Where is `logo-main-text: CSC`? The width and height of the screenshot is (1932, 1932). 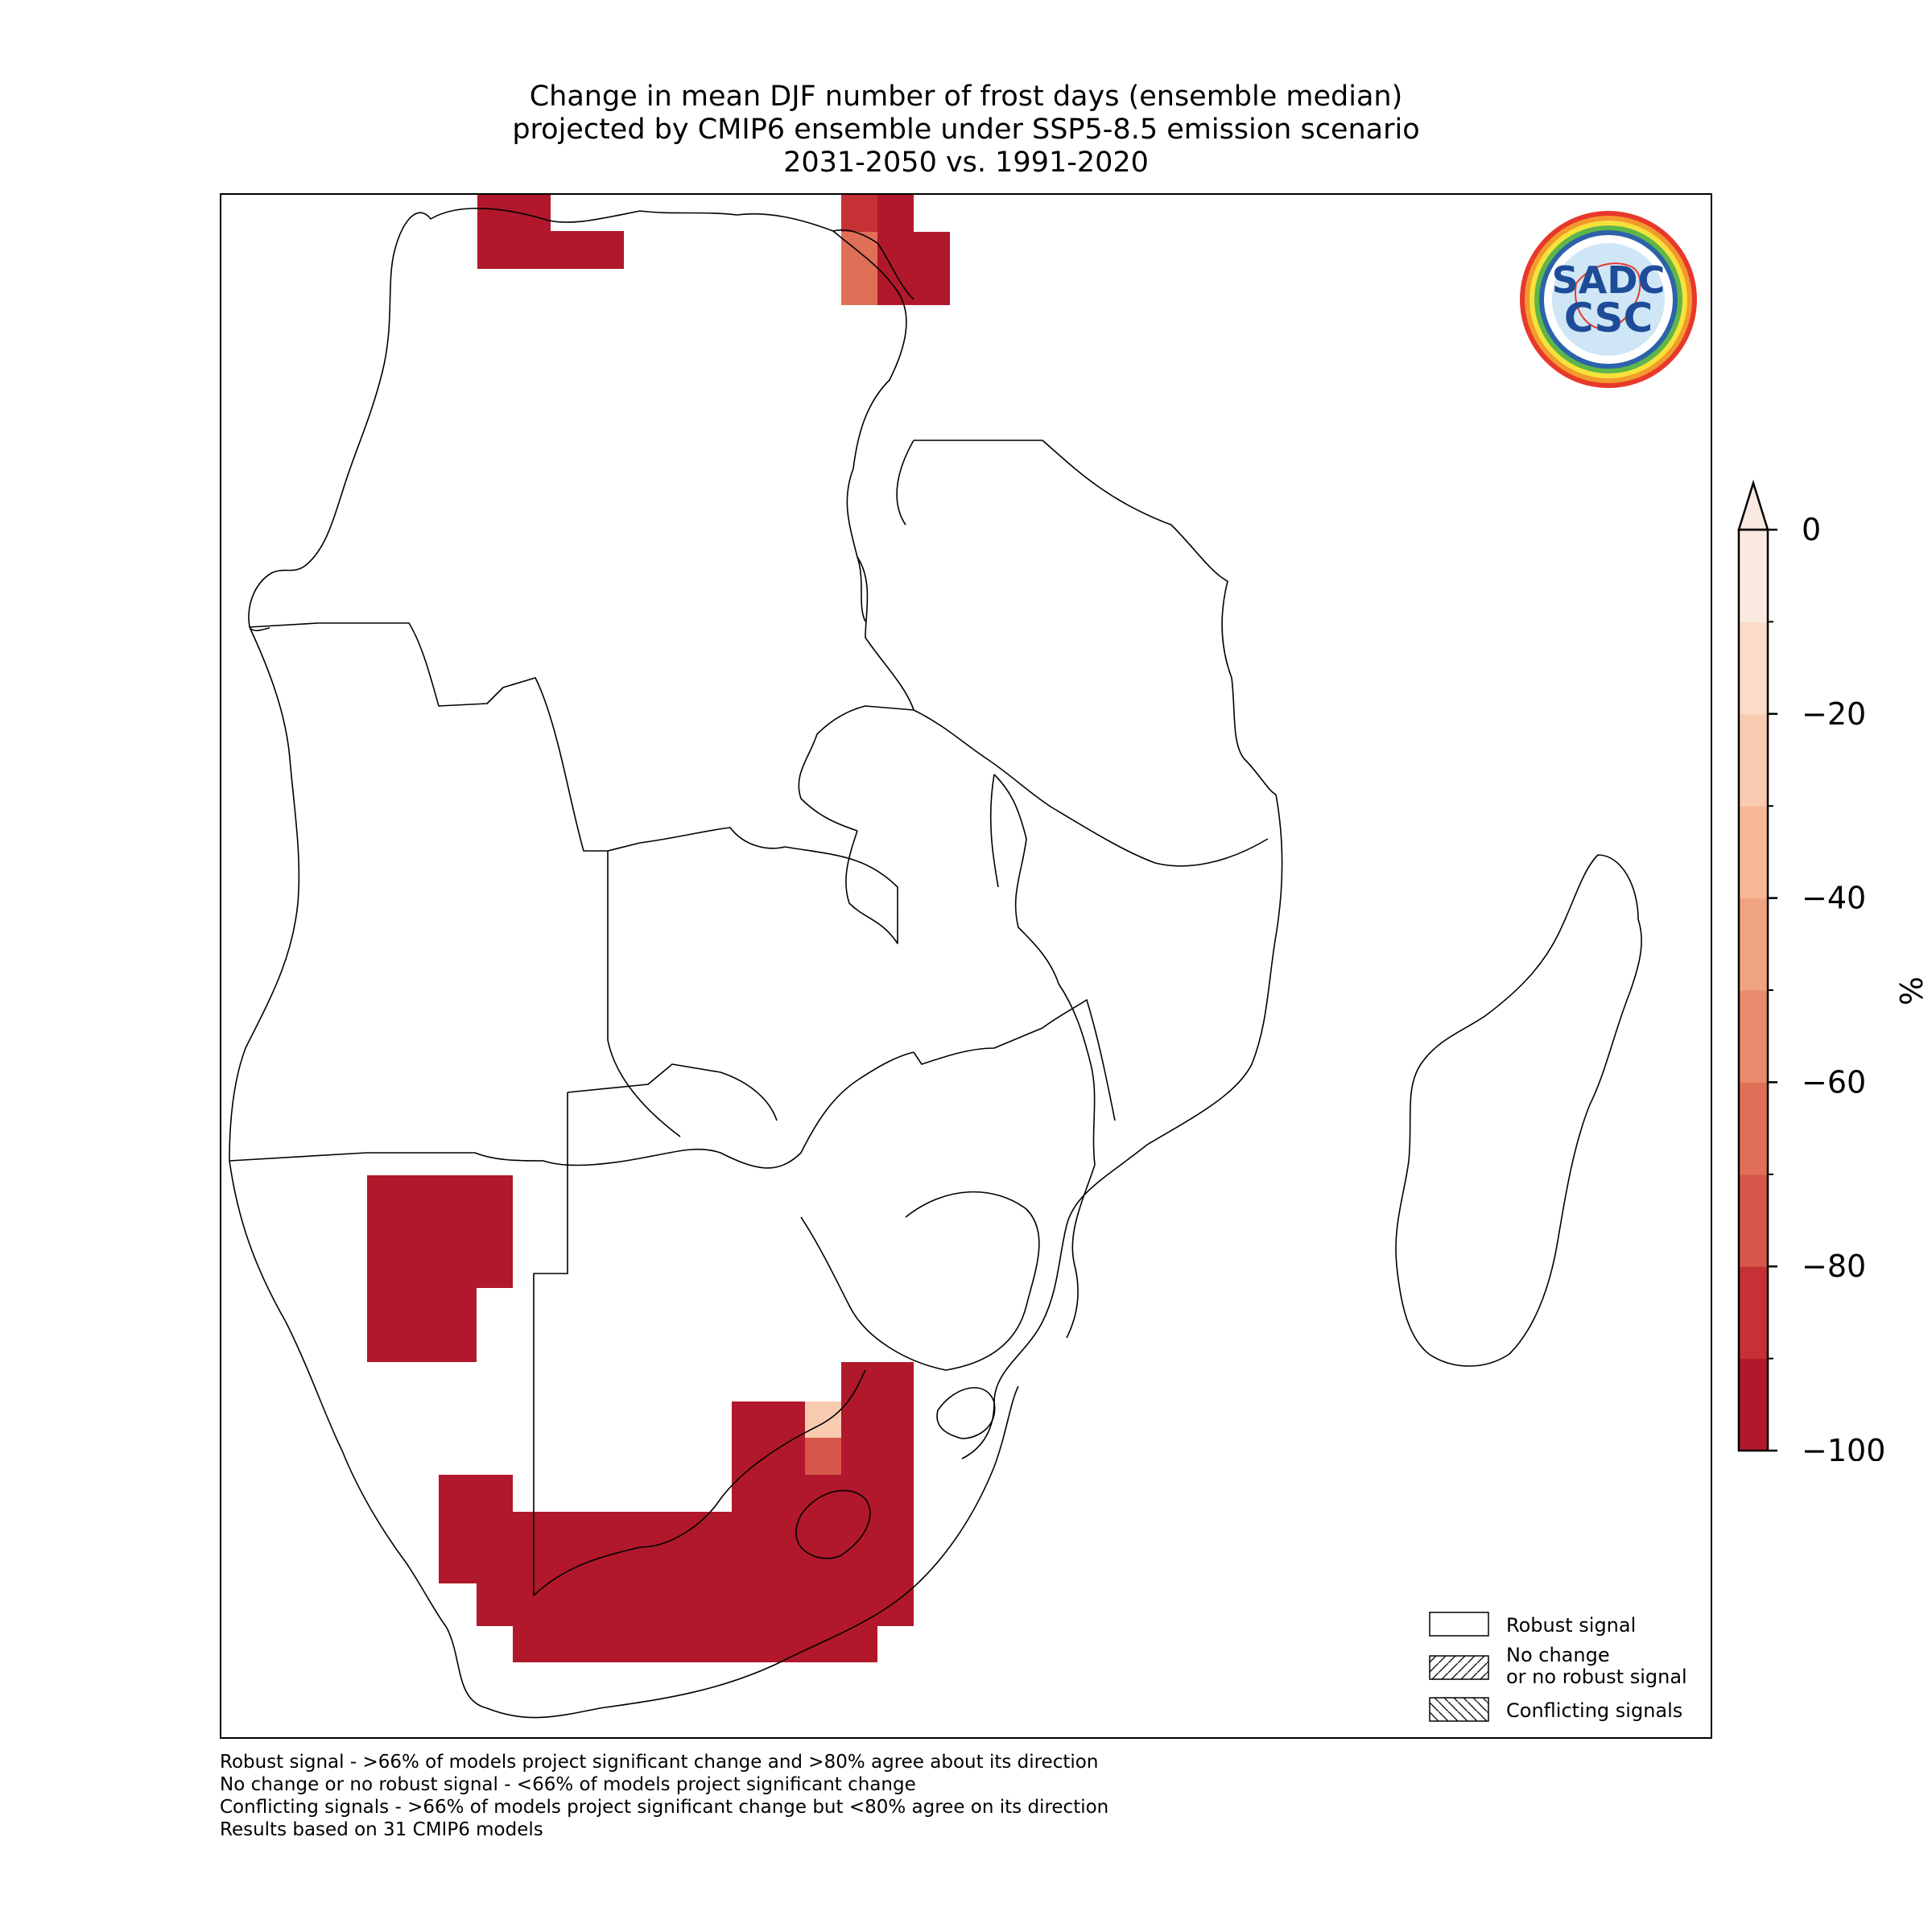
logo-main-text: CSC is located at coordinates (1608, 318).